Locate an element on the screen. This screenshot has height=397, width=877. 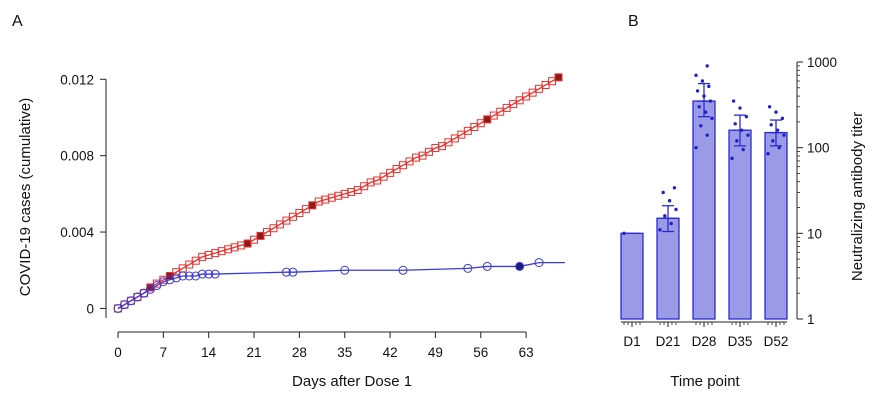
bar-d28 is located at coordinates (704, 210).